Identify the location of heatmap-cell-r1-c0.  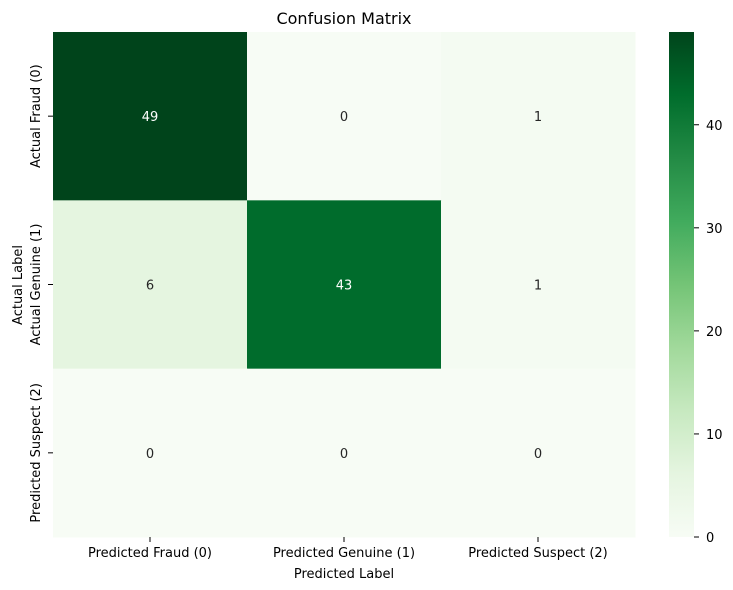
(150, 285).